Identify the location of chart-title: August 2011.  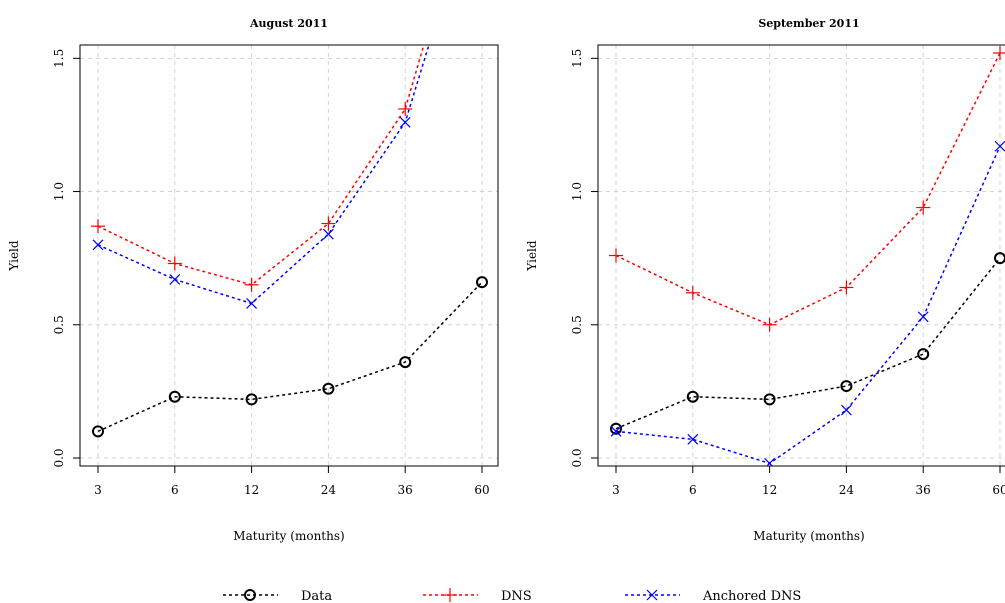
(288, 23).